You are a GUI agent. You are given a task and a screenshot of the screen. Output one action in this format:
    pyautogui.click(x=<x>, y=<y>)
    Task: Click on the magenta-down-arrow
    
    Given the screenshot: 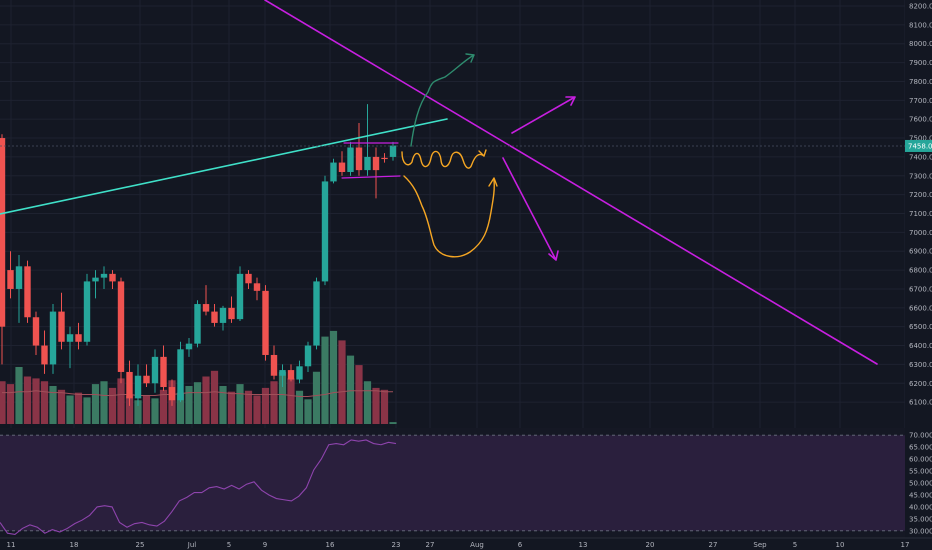 What is the action you would take?
    pyautogui.click(x=530, y=209)
    